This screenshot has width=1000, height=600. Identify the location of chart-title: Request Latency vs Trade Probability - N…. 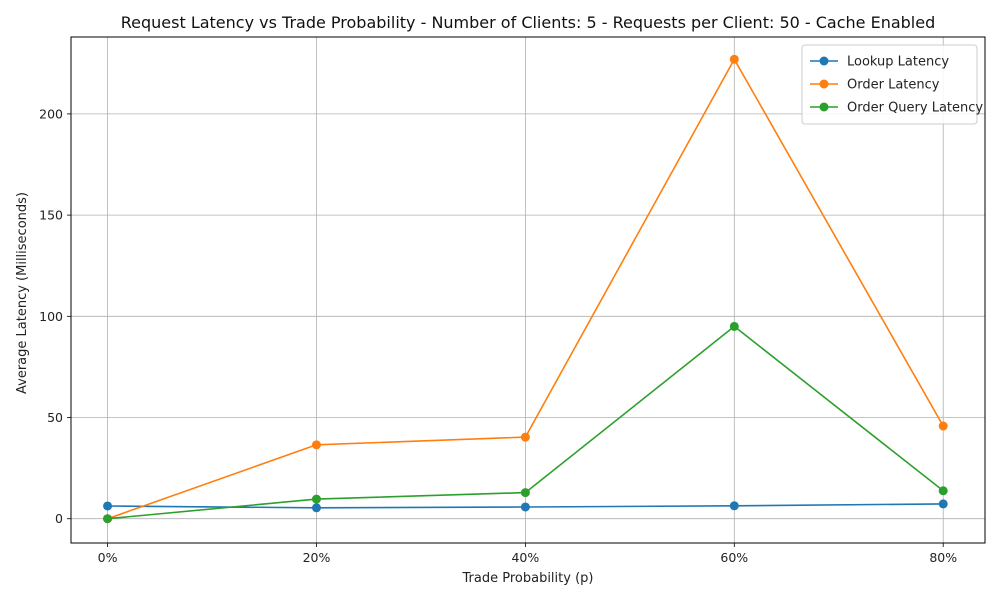
(528, 22).